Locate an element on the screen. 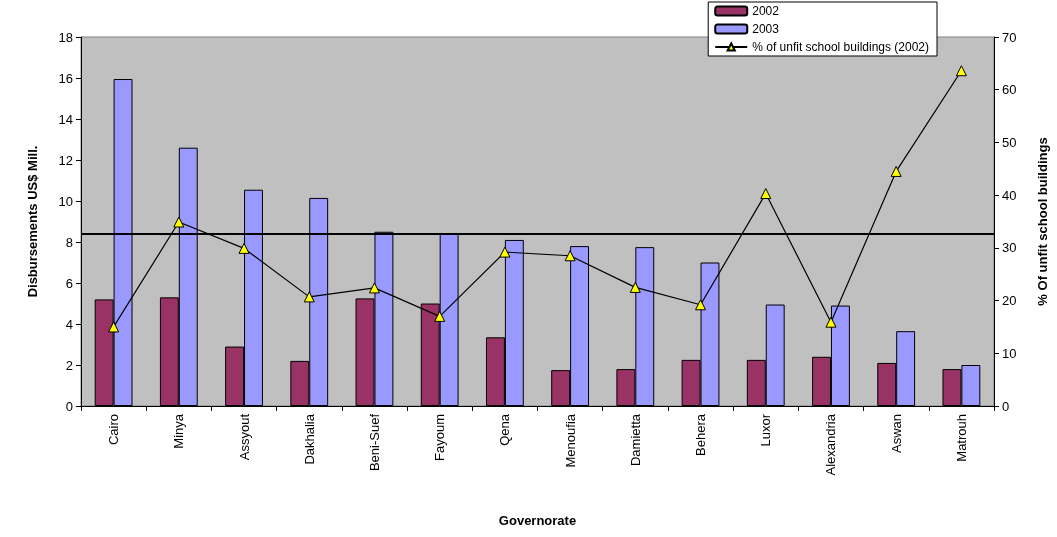  y2-tick-label: 70 is located at coordinates (1009, 37).